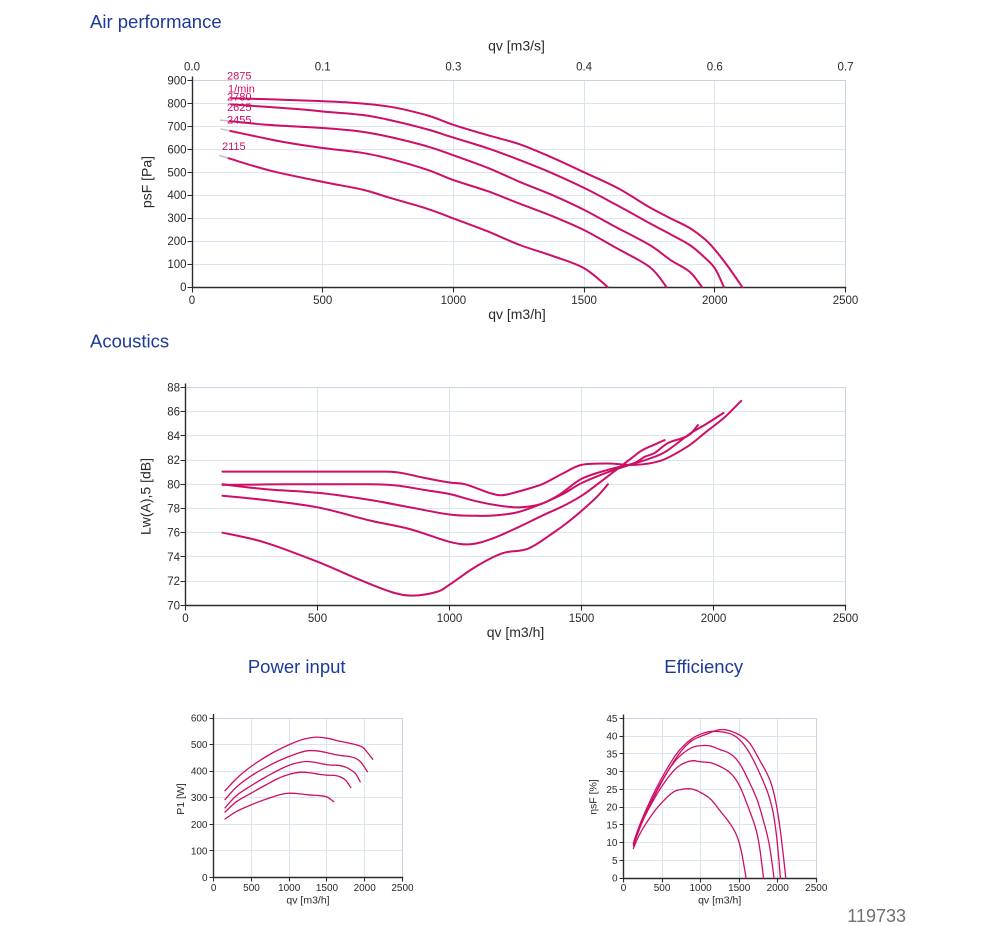 The width and height of the screenshot is (1000, 926). Describe the element at coordinates (594, 797) in the screenshot. I see `svg-text: ηsF [%]` at that location.